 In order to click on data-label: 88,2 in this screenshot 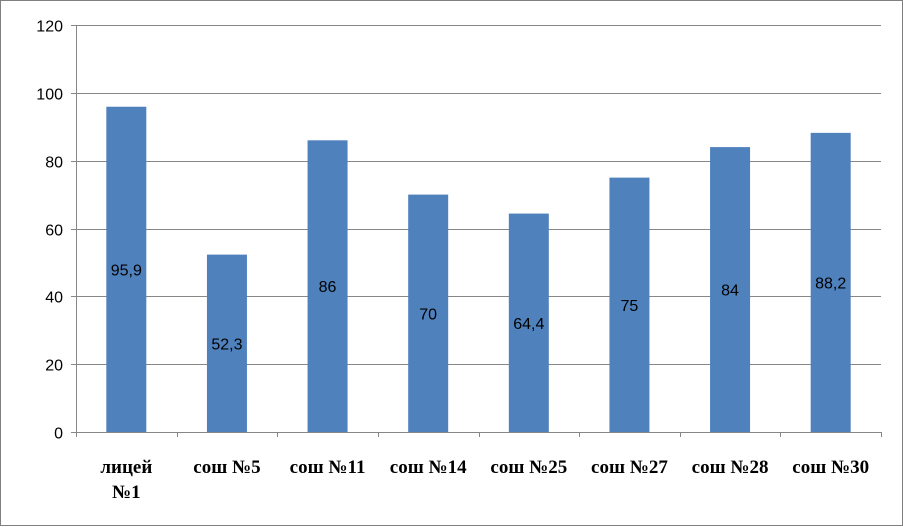, I will do `click(830, 283)`.